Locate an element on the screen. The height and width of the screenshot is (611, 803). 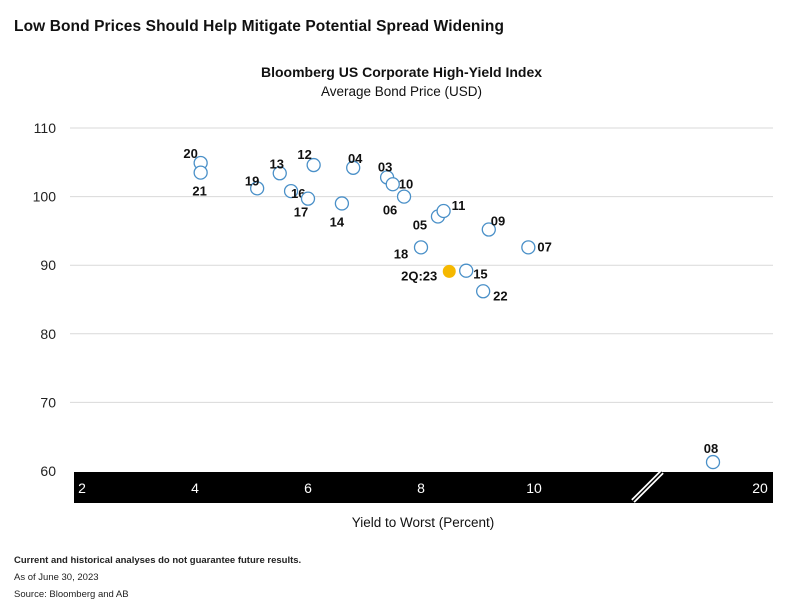
data-label: 19 is located at coordinates (252, 180).